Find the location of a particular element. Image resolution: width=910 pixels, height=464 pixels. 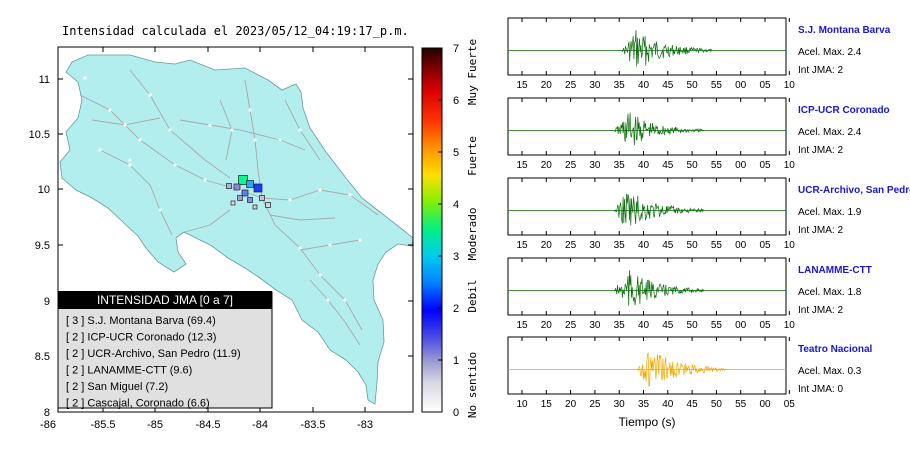

legend-item: [ 2 ] San Miguel (7.2) is located at coordinates (117, 387).